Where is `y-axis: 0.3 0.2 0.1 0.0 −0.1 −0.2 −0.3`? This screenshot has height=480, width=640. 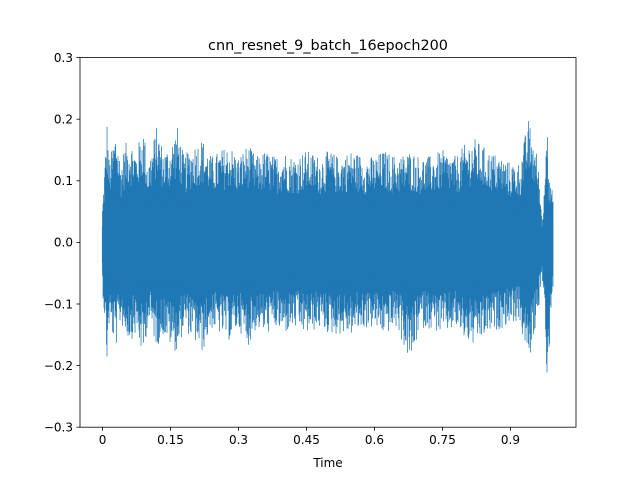
y-axis: 0.3 0.2 0.1 0.0 −0.1 −0.2 −0.3 is located at coordinates (62, 243).